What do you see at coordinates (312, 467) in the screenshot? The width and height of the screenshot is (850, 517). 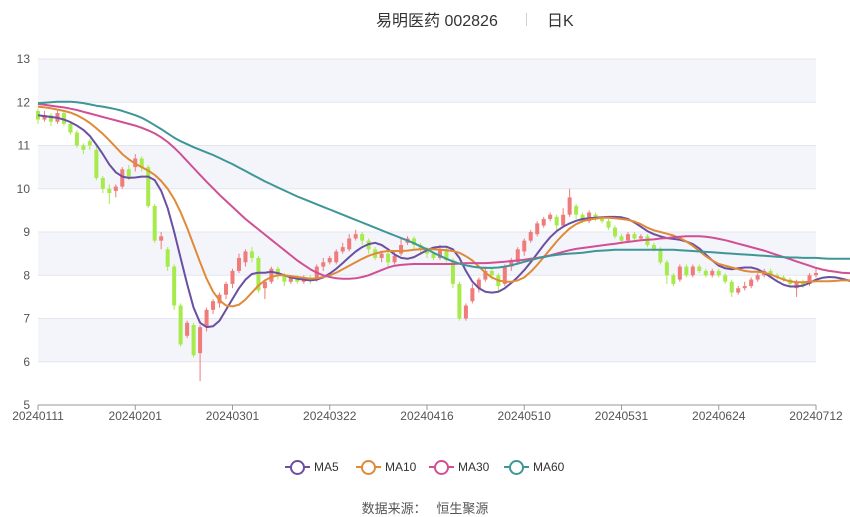 I see `legend-item-ma5: MA5` at bounding box center [312, 467].